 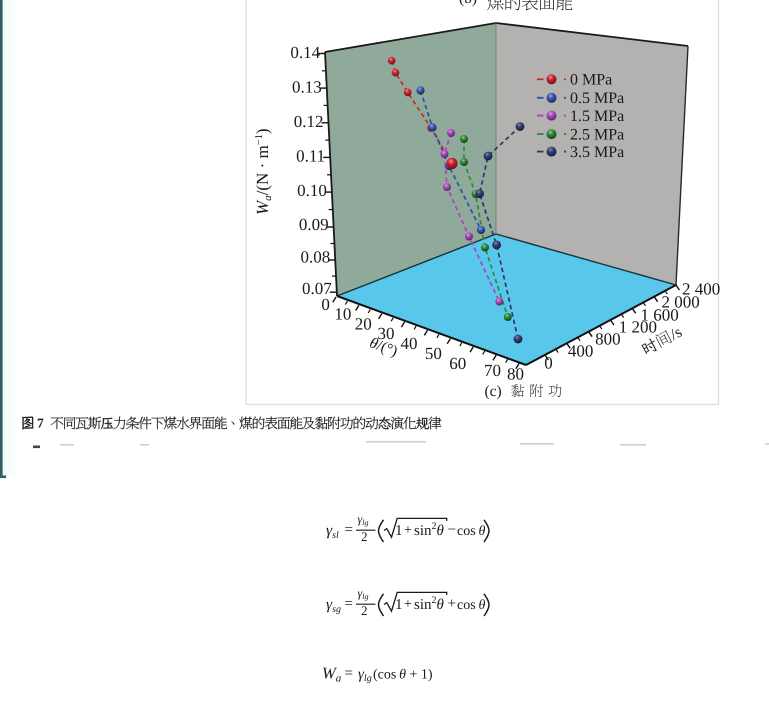 I want to click on svg-text: Wa/(N · m−1), so click(x=263, y=171).